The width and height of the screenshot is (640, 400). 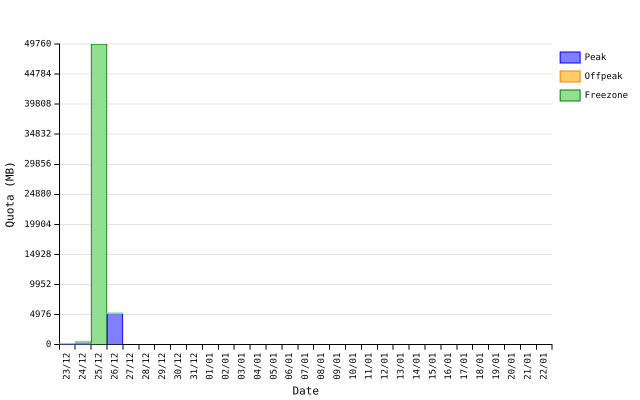 I want to click on x-tick-label: 28/12, so click(x=147, y=366).